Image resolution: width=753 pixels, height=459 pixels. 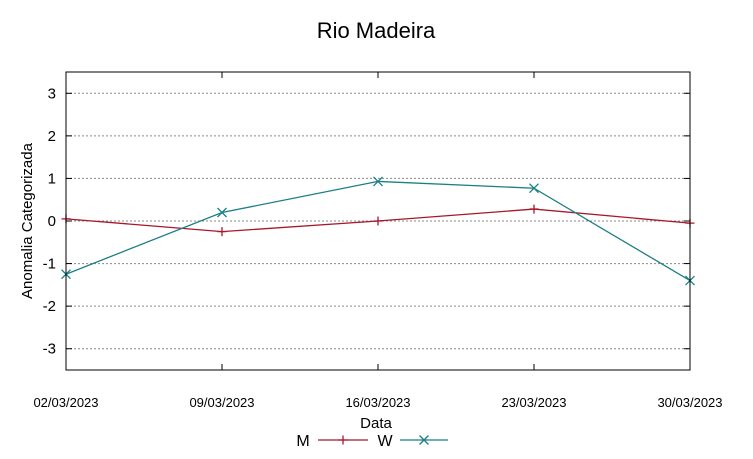 I want to click on x-tick-label: 23/03/2023, so click(x=533, y=402).